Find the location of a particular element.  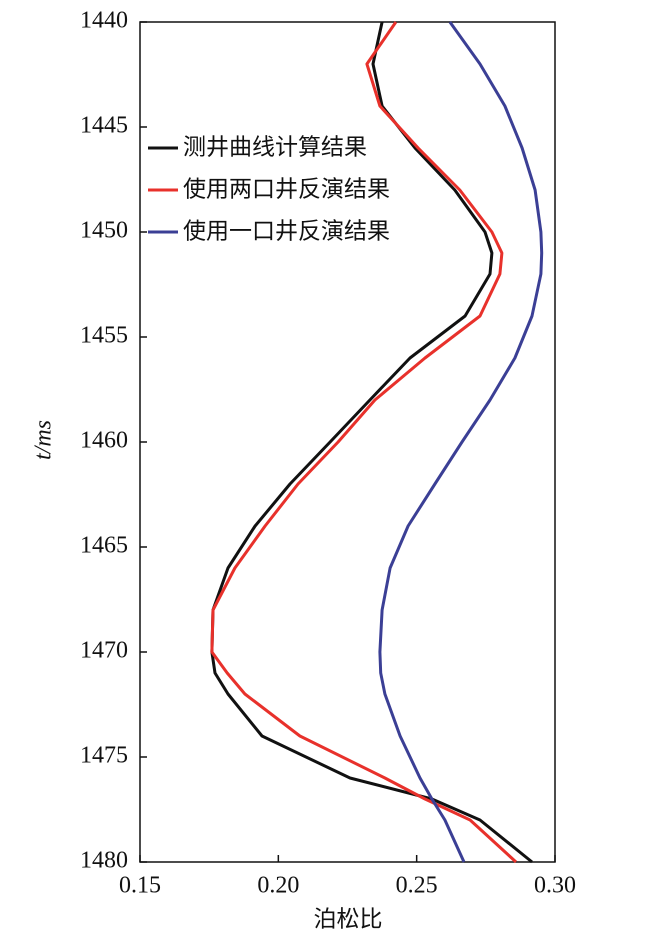

y-tick-label: 1460 is located at coordinates (104, 441).